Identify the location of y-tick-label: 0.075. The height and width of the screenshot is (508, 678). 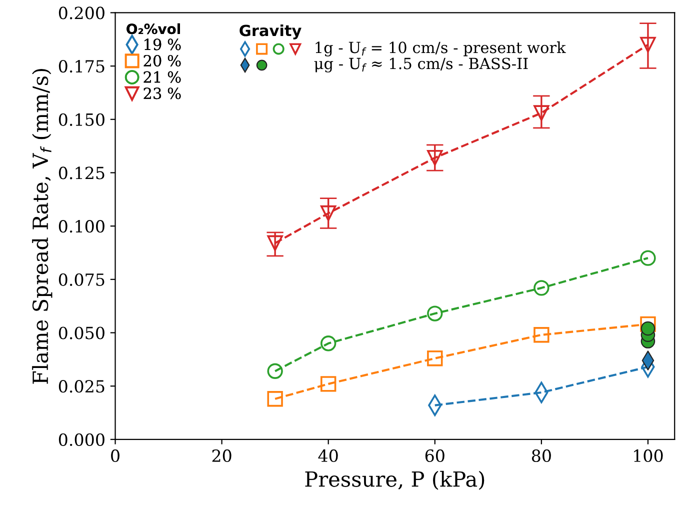
(81, 279).